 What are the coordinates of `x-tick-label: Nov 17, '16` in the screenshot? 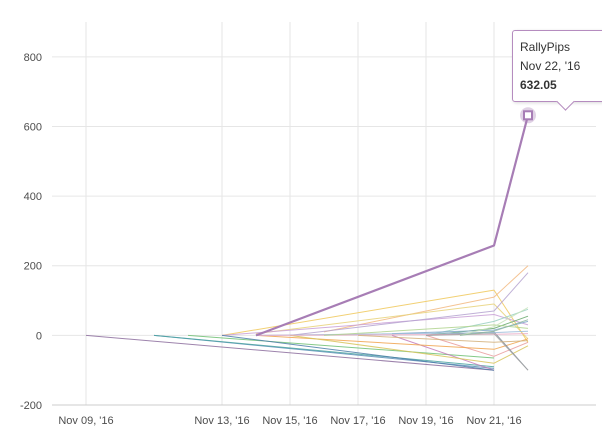 It's located at (357, 421).